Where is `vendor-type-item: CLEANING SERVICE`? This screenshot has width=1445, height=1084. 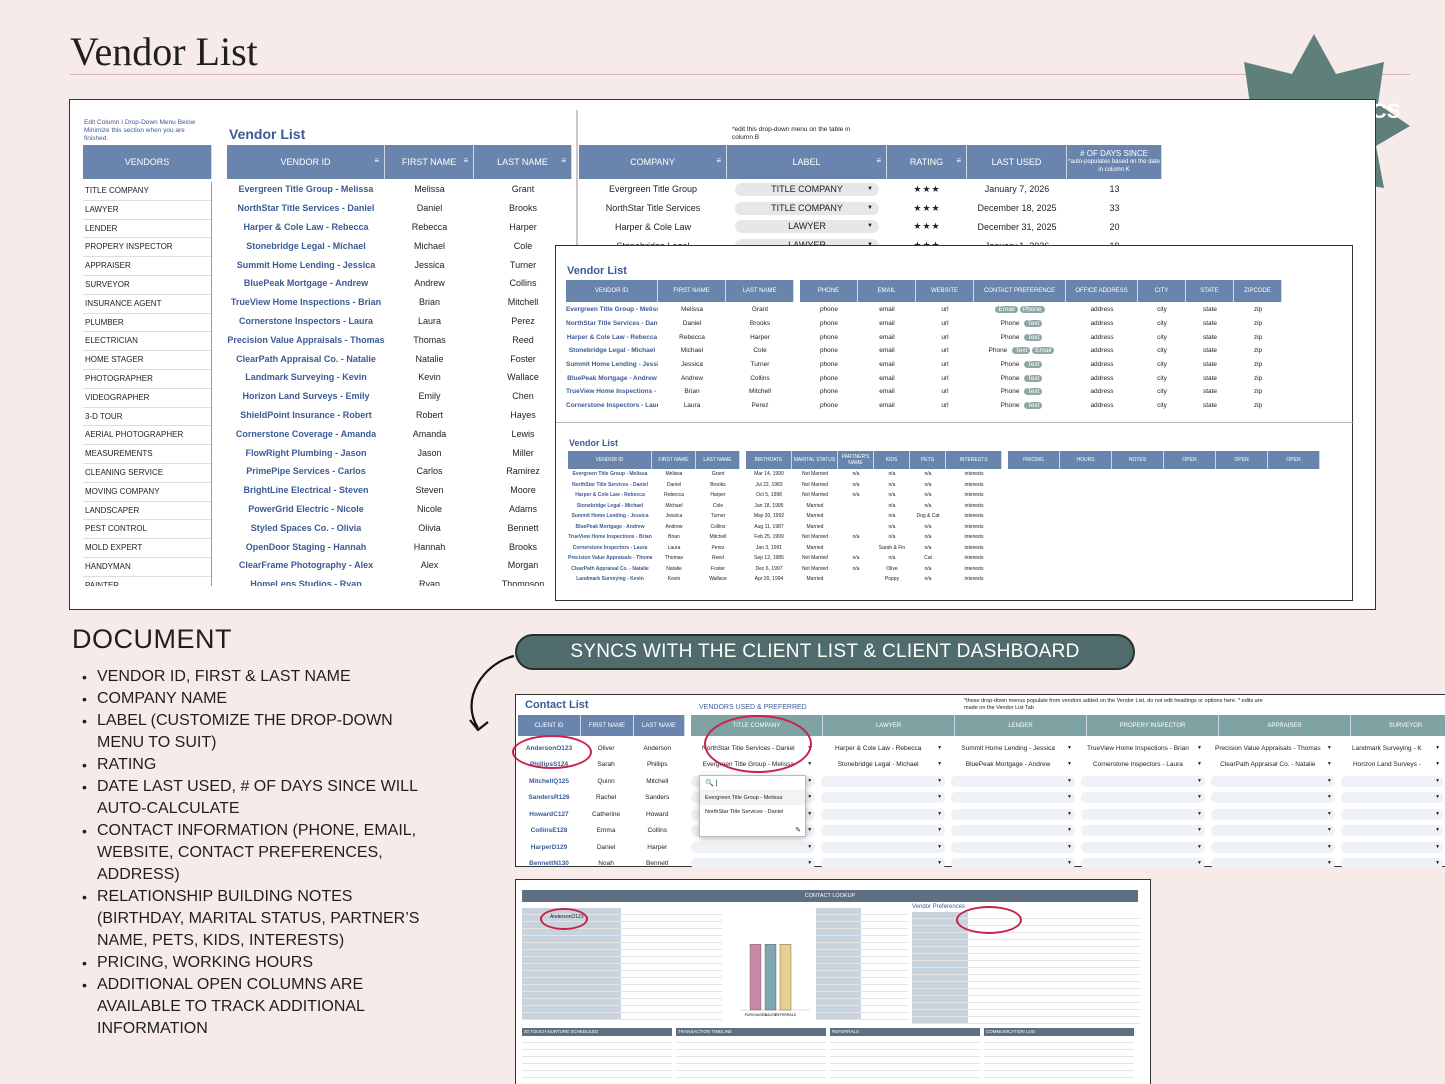
vendor-type-item: CLEANING SERVICE is located at coordinates (147, 473).